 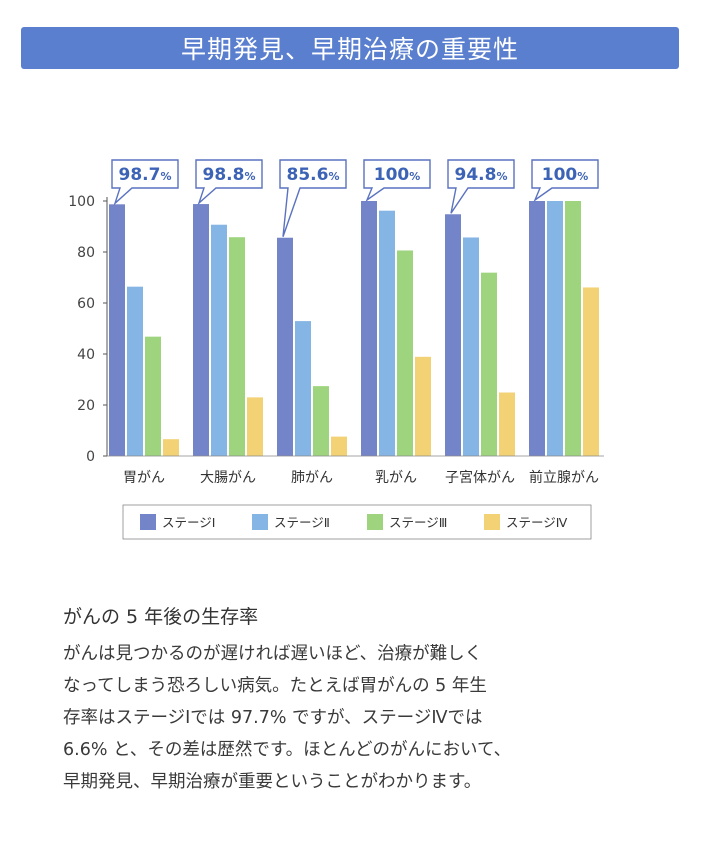 I want to click on article-line-2: なってしまう恐ろしい病気。たとえば胃がんの 5 年生, so click(x=275, y=686).